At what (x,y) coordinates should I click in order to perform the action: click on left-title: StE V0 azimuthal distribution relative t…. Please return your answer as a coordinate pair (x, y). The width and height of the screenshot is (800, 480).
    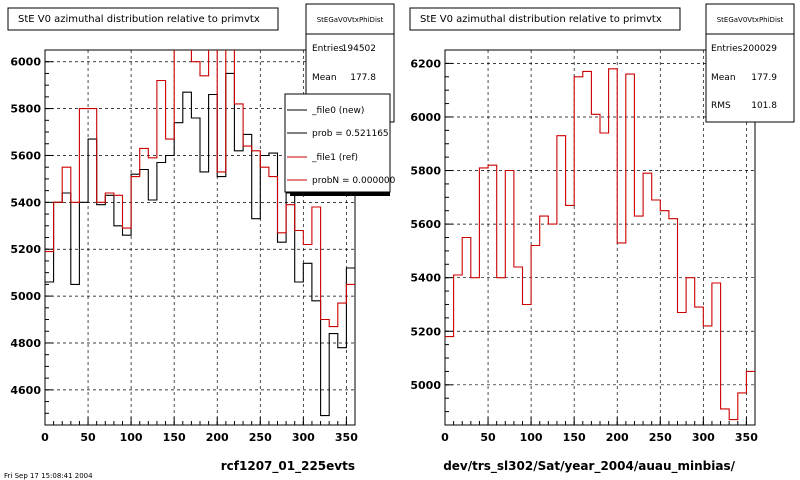
    Looking at the image, I should click on (139, 19).